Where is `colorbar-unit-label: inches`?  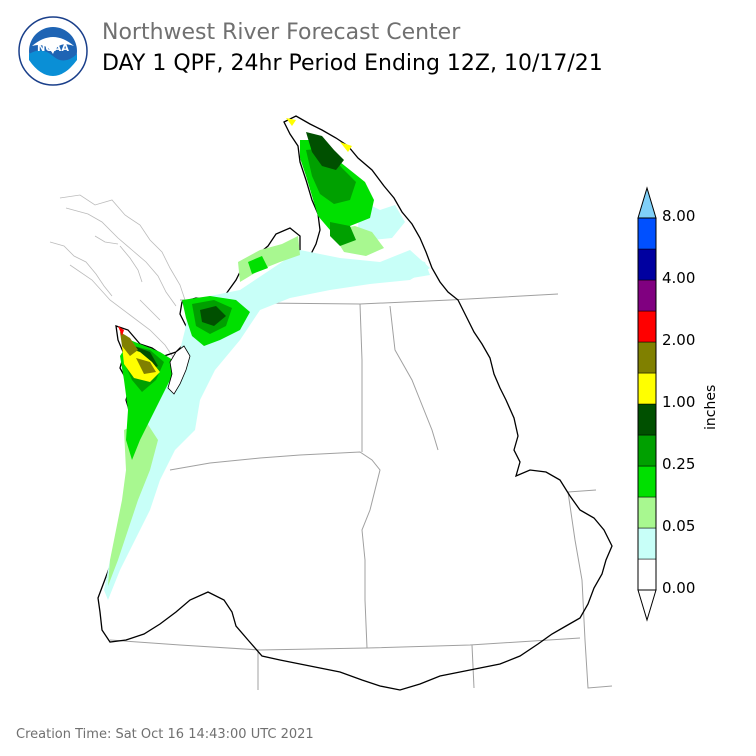 colorbar-unit-label: inches is located at coordinates (711, 407).